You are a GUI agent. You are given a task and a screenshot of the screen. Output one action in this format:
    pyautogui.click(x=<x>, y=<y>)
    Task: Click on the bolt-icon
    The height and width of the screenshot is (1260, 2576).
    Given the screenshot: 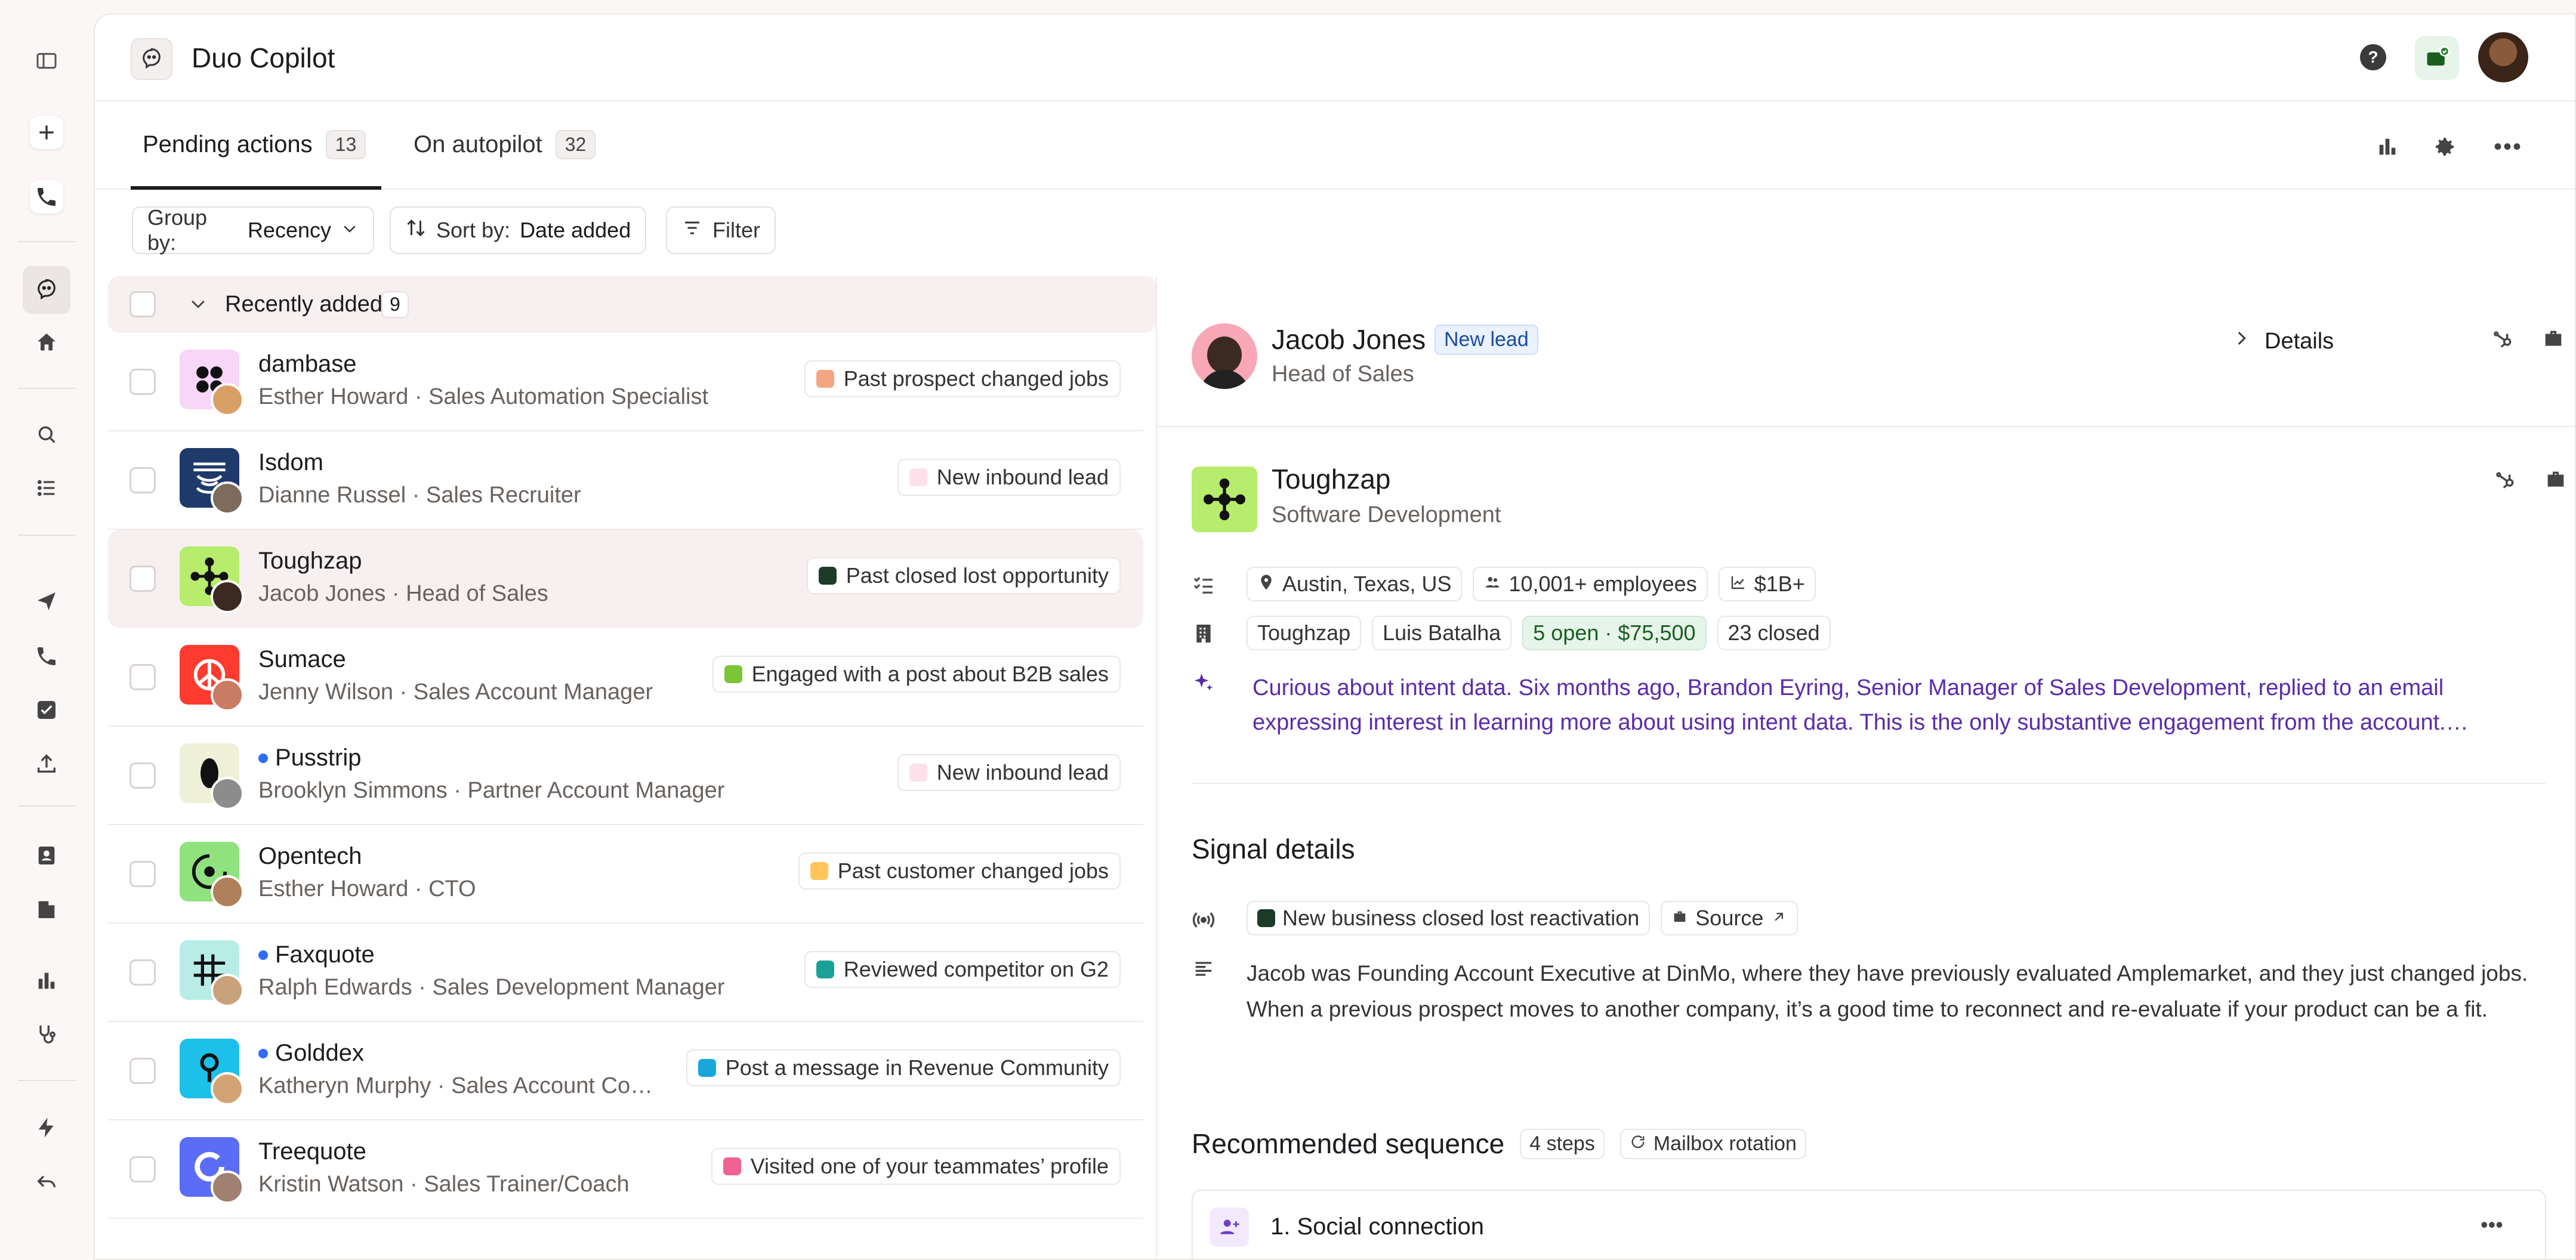 What is the action you would take?
    pyautogui.click(x=47, y=1127)
    